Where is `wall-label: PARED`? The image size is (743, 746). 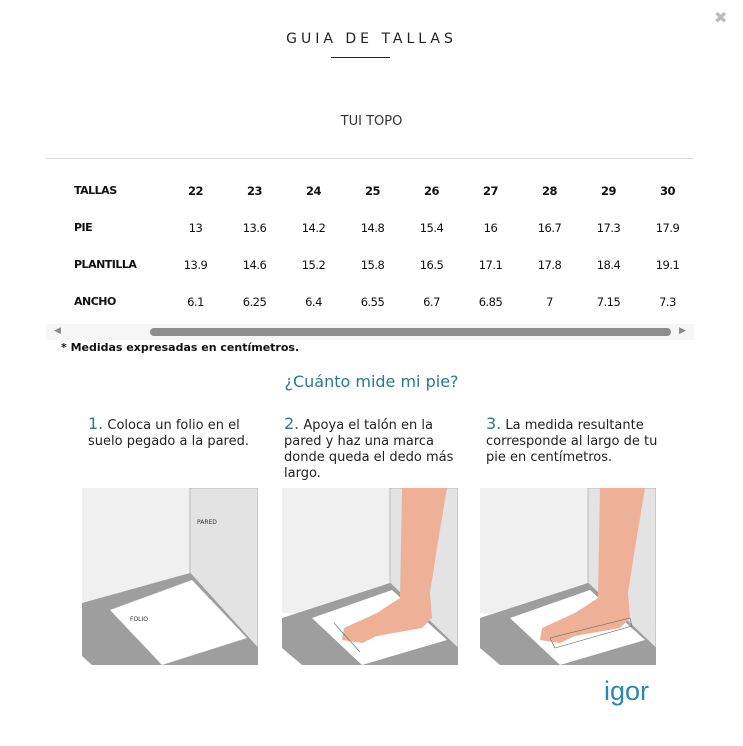
wall-label: PARED is located at coordinates (207, 522).